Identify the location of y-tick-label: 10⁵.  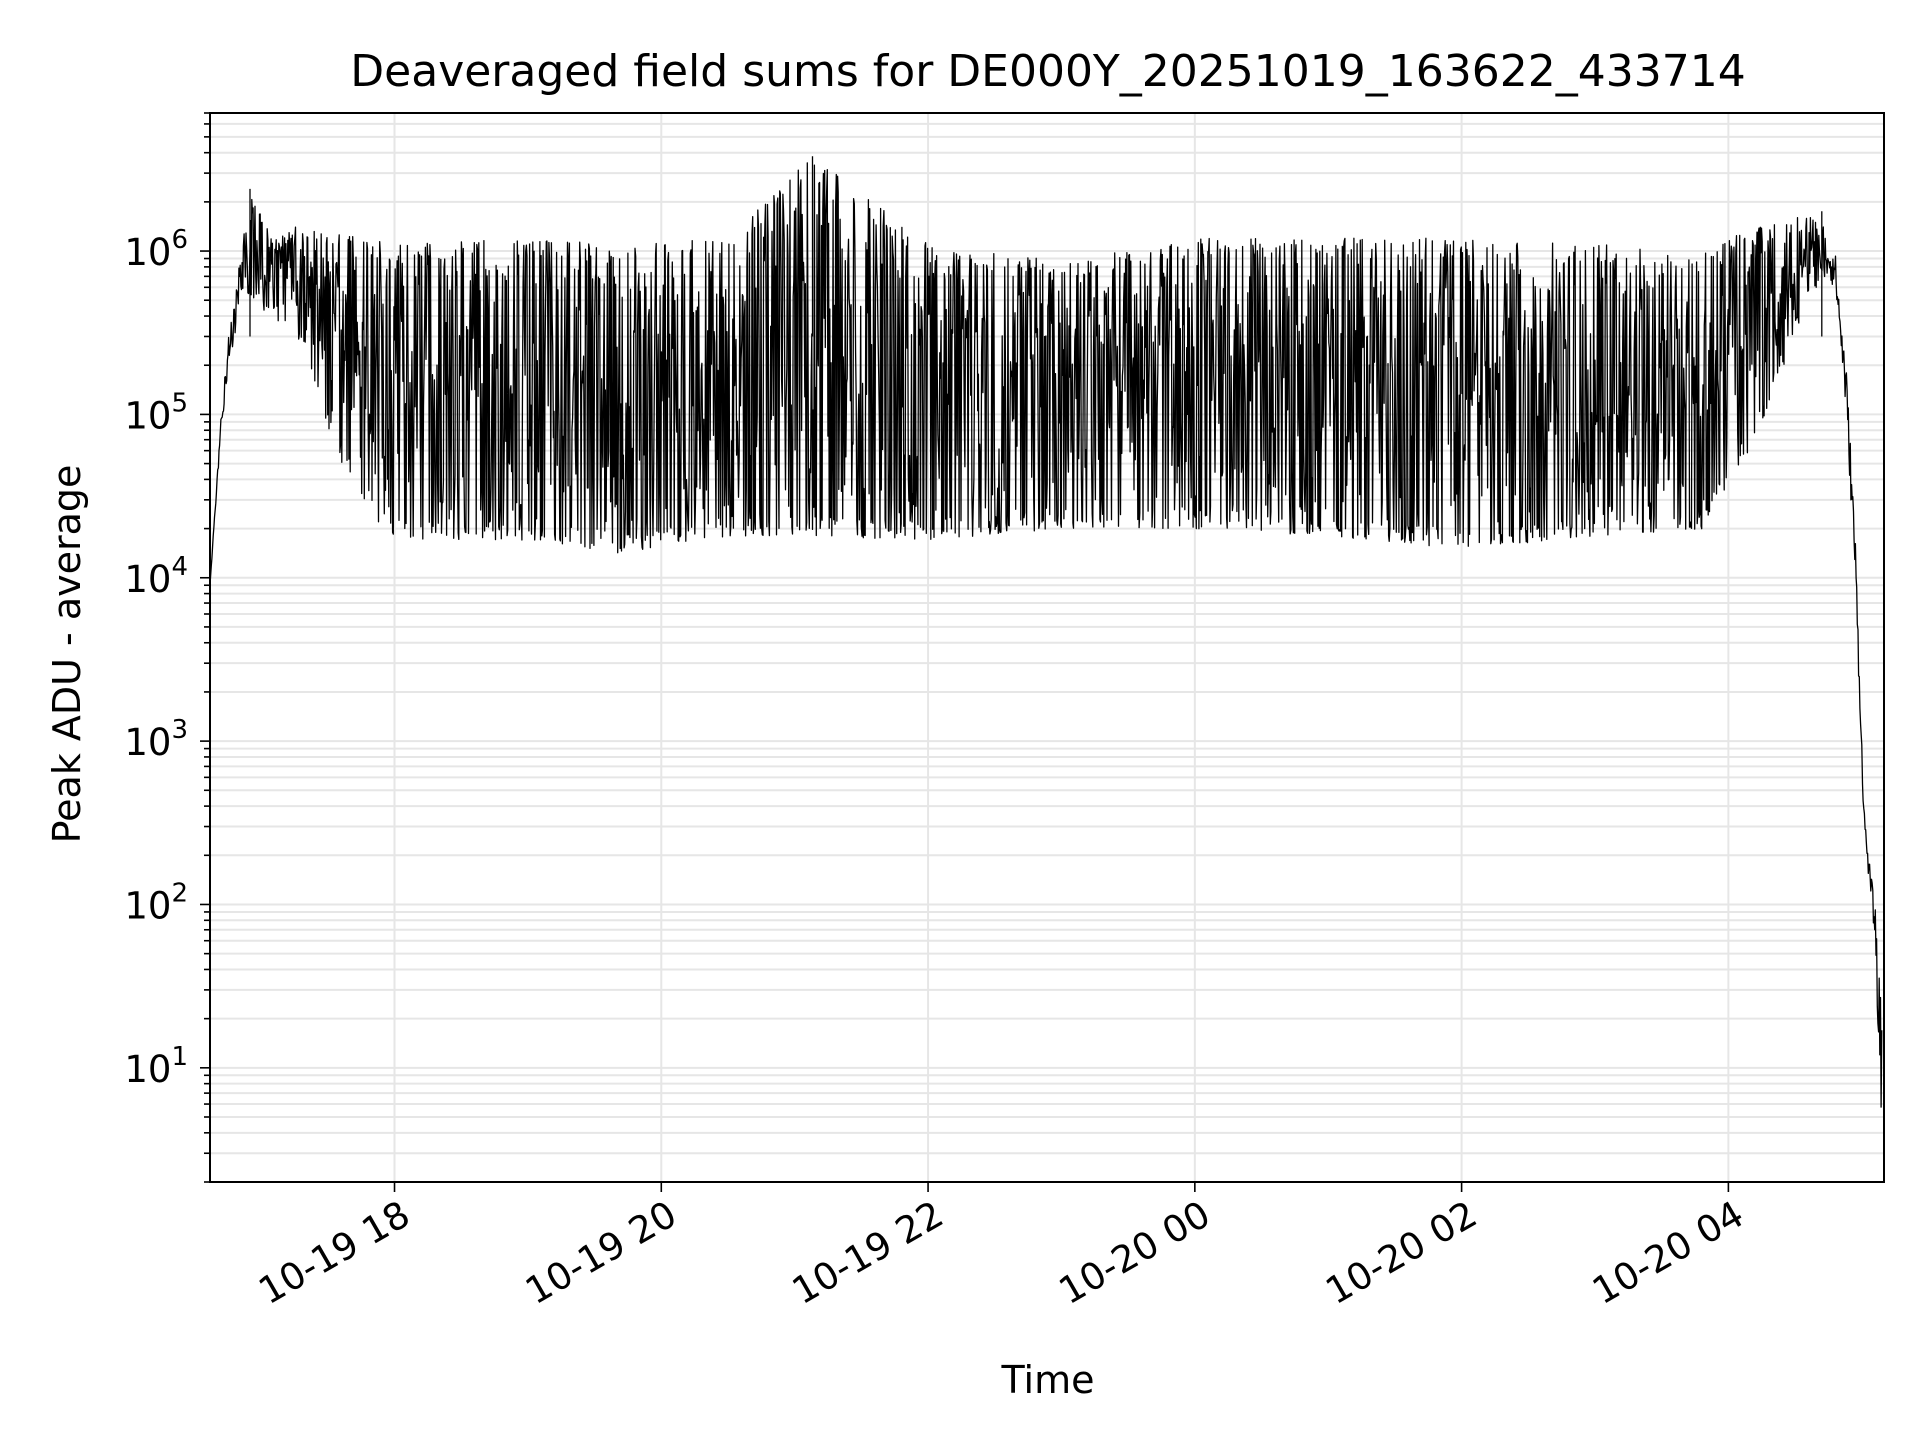
(156, 412).